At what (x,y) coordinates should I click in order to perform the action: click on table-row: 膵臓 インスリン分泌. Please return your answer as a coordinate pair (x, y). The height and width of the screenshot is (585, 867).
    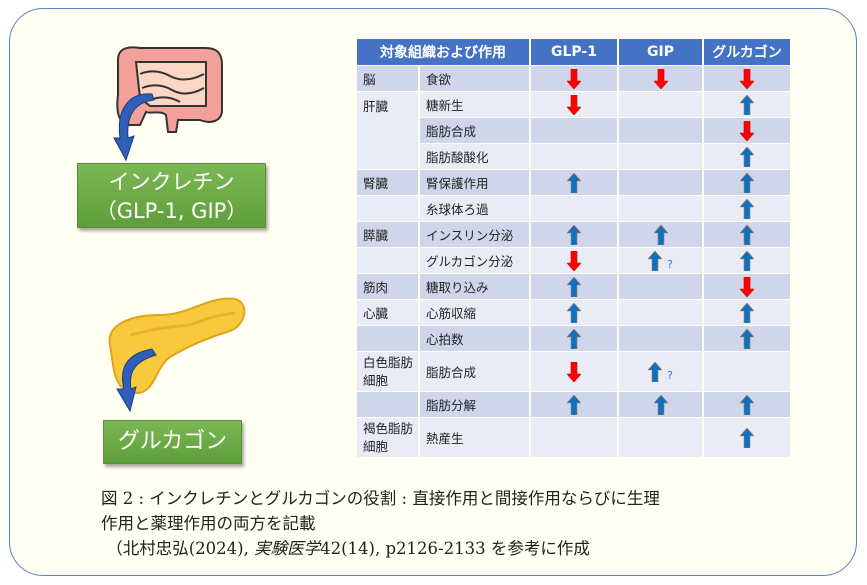
    Looking at the image, I should click on (573, 234).